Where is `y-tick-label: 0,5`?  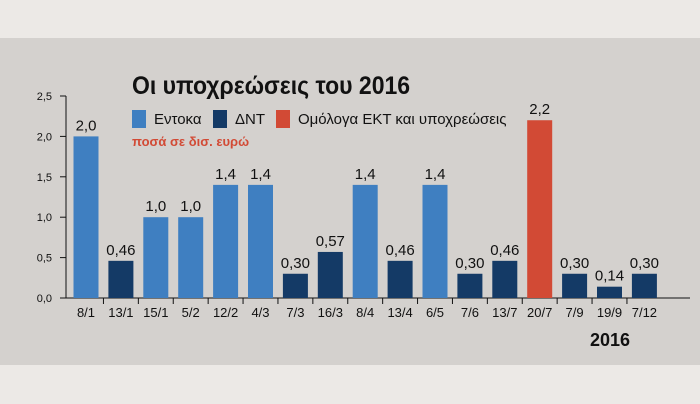 y-tick-label: 0,5 is located at coordinates (44, 259).